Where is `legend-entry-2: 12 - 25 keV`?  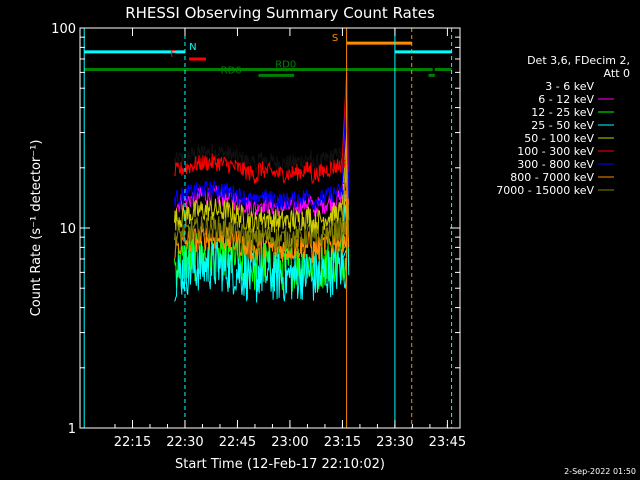 legend-entry-2: 12 - 25 keV is located at coordinates (562, 112).